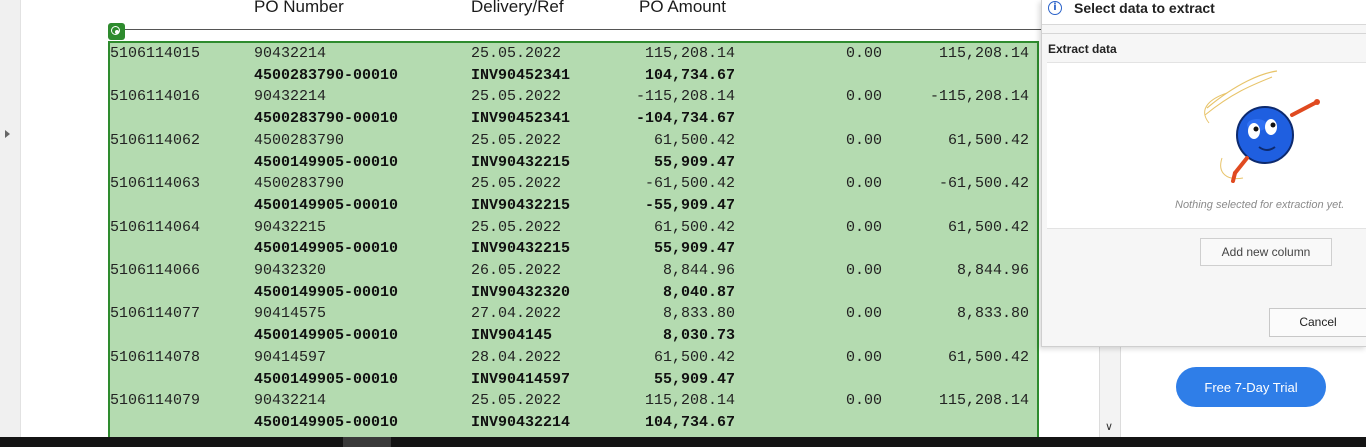 The height and width of the screenshot is (447, 1366). I want to click on table-cell: -55,909.47, so click(689, 205).